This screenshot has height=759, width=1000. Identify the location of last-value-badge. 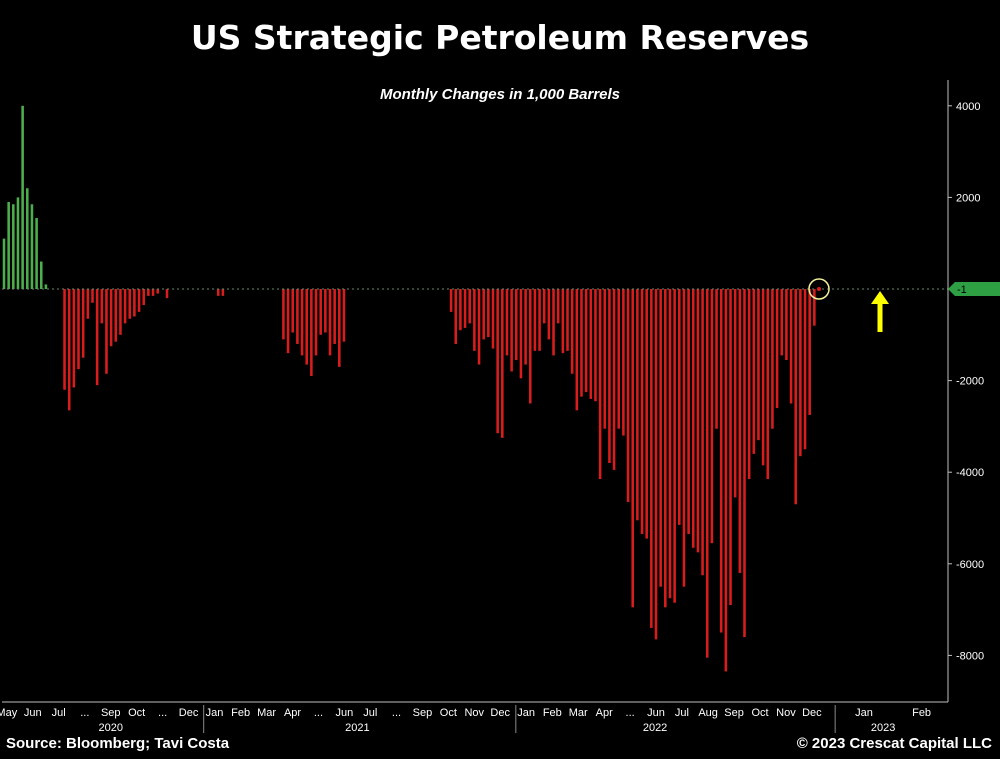
(974, 289).